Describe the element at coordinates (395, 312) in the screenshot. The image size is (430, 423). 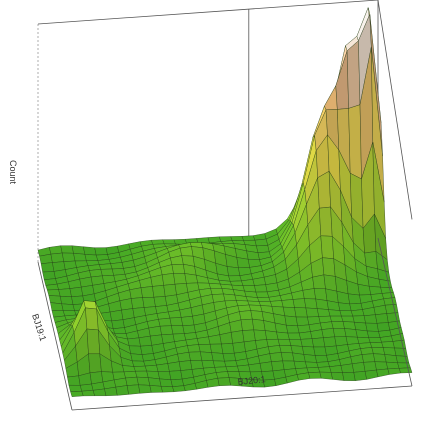
I see `box-edge-right-floor` at that location.